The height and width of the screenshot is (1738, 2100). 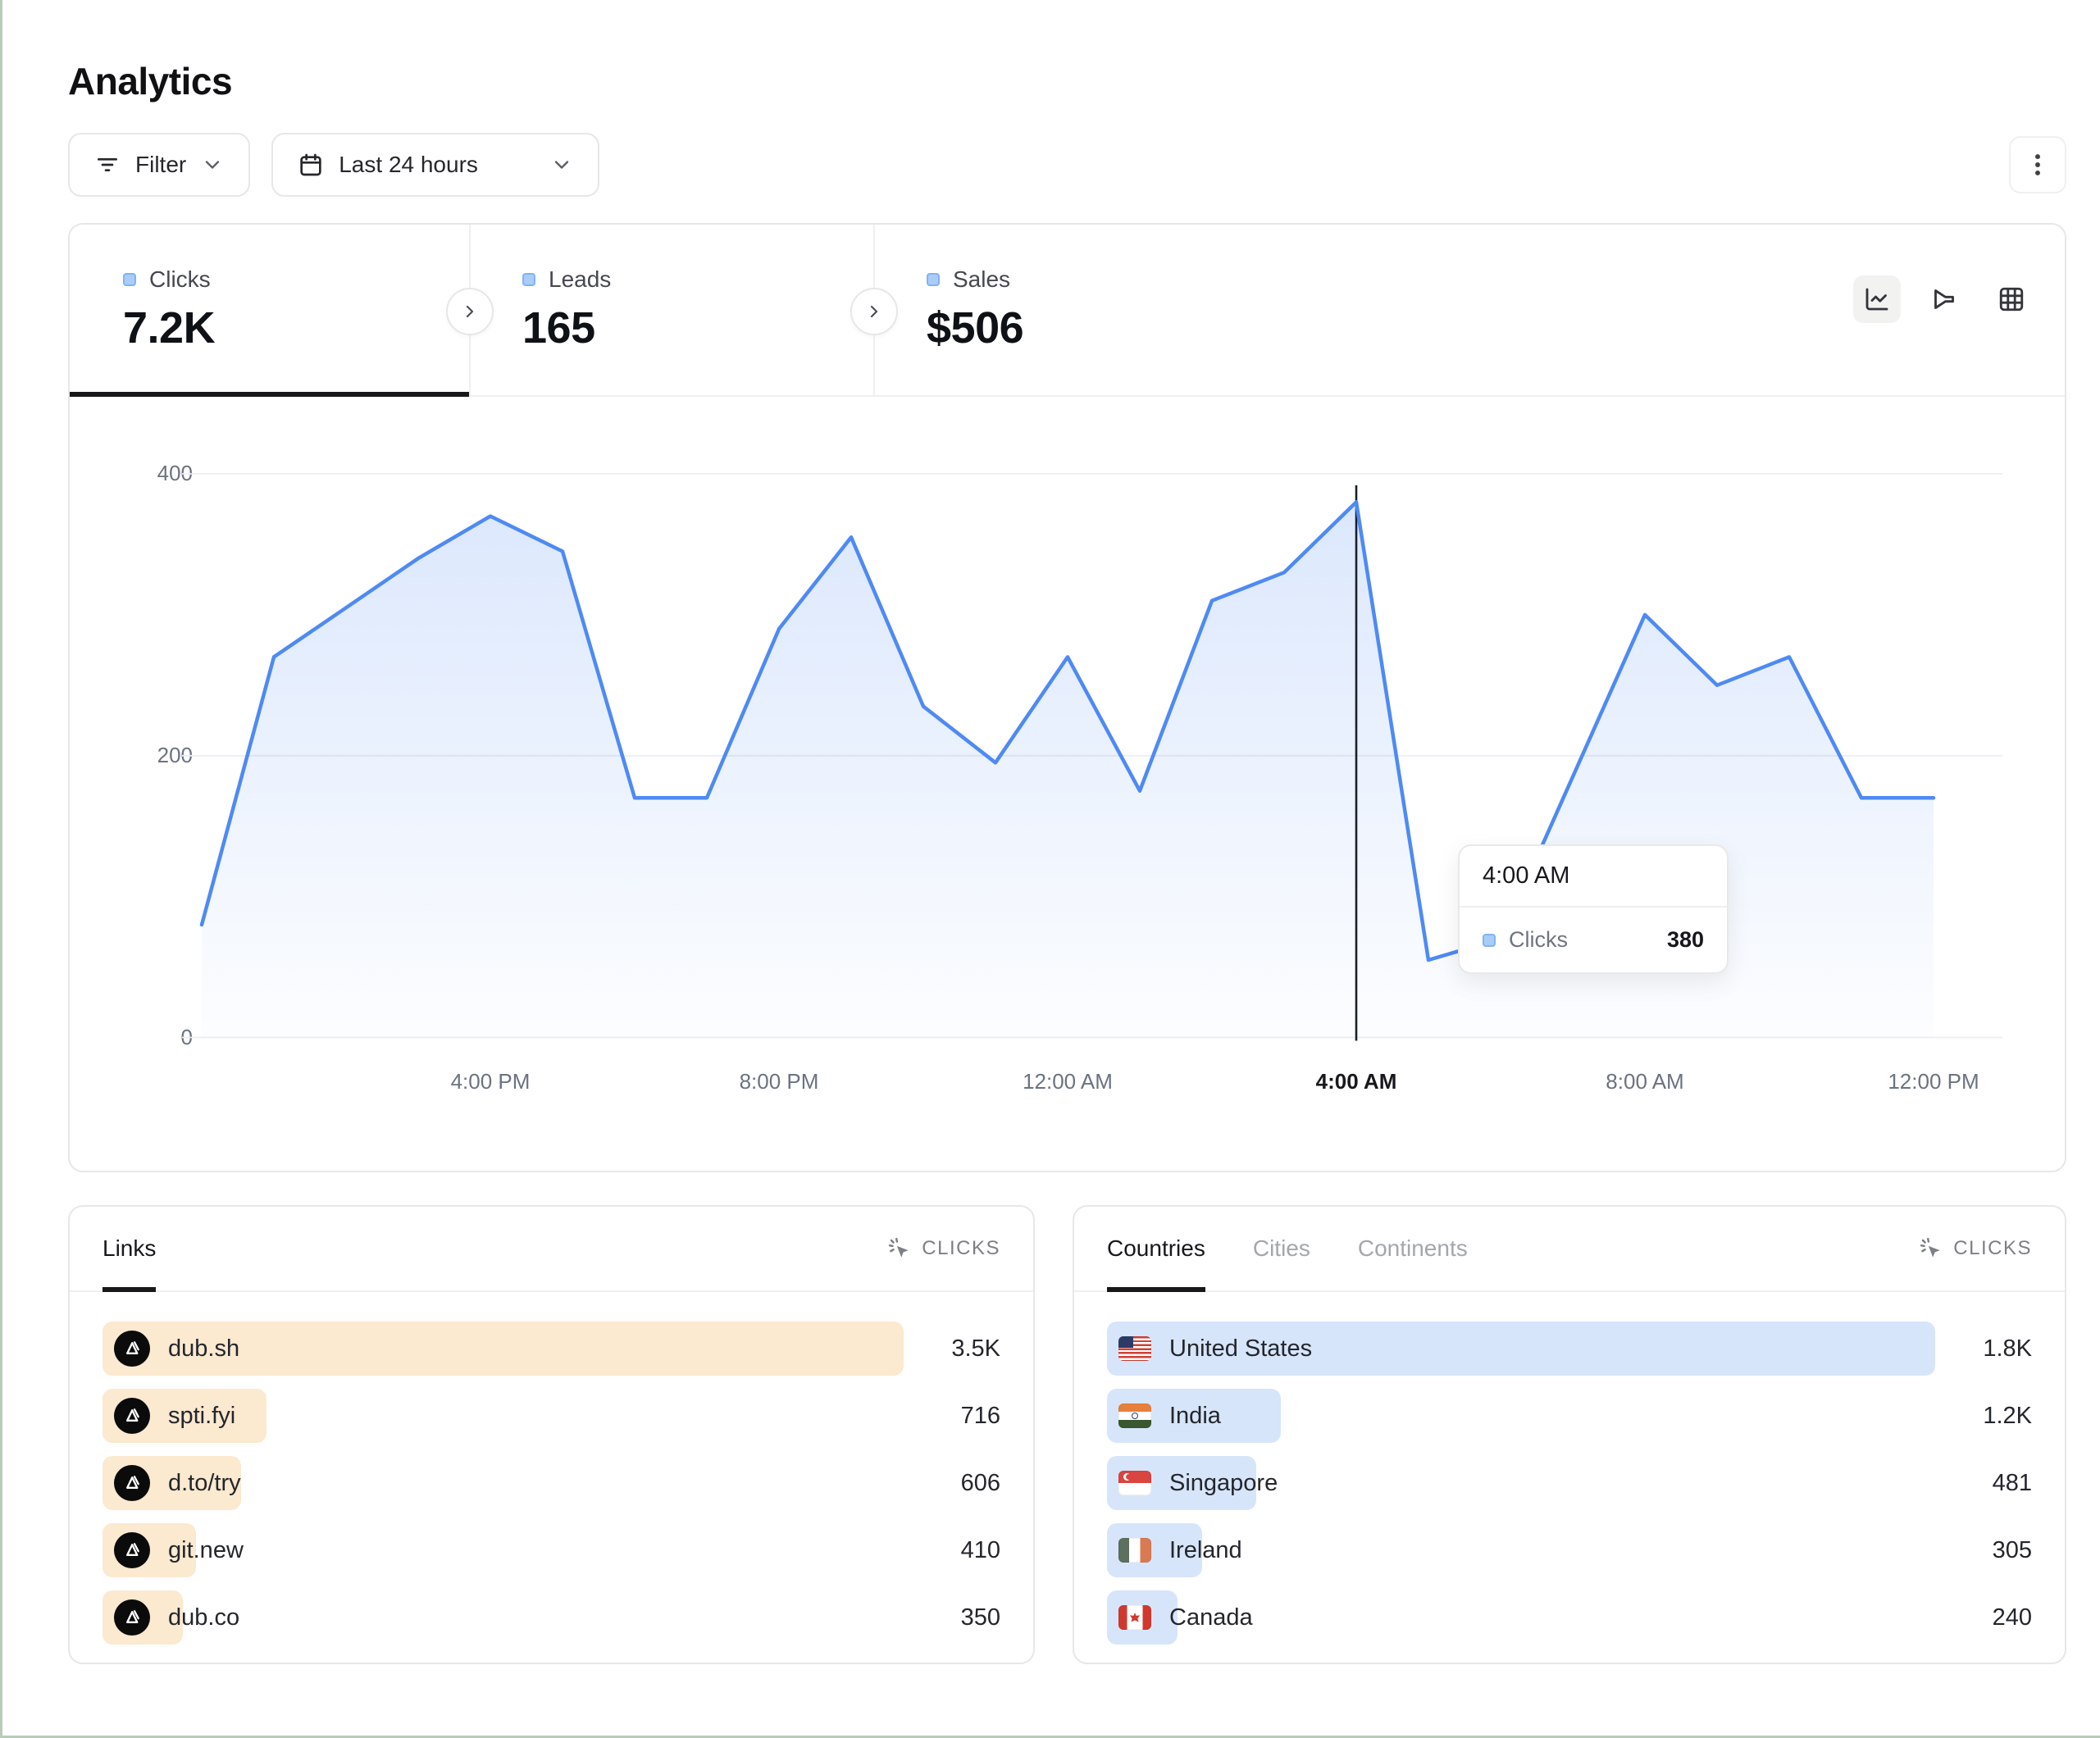 I want to click on row-bar, so click(x=503, y=1349).